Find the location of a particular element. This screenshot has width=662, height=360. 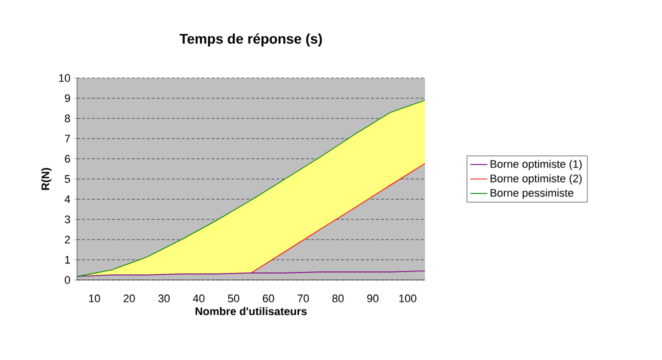

x-tick-label: 100 is located at coordinates (407, 298).